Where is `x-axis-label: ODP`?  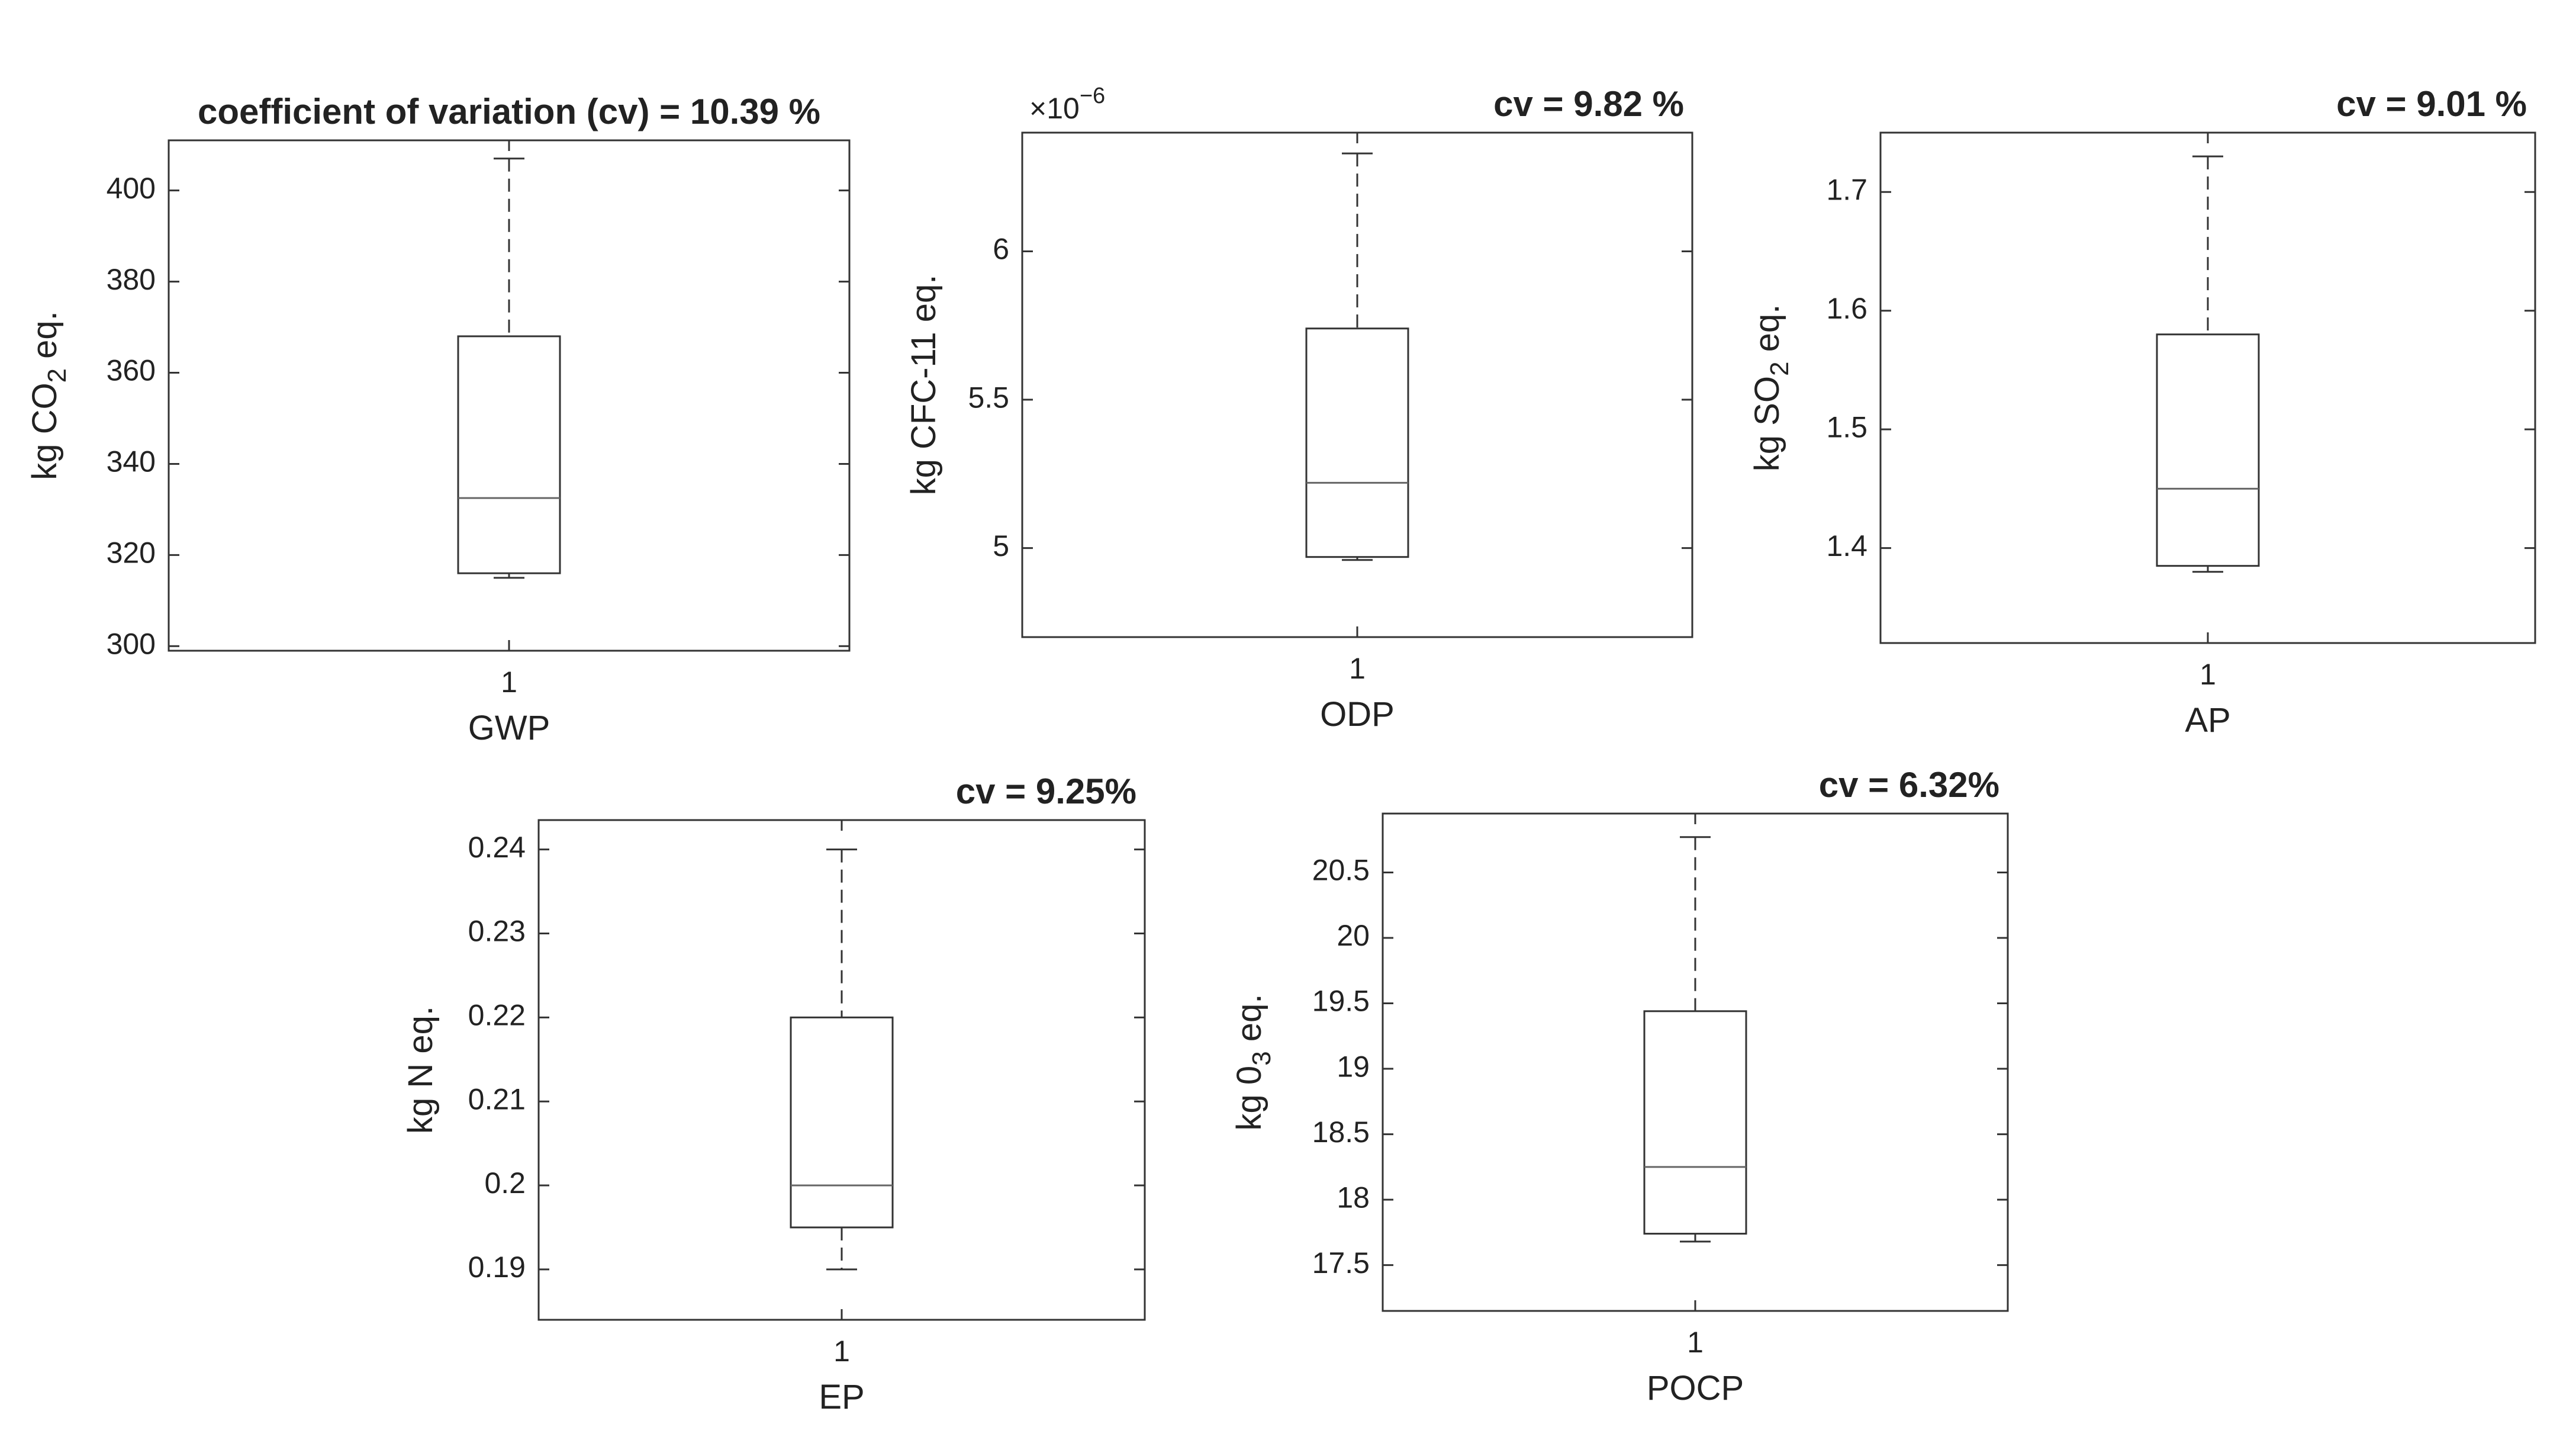
x-axis-label: ODP is located at coordinates (1358, 714).